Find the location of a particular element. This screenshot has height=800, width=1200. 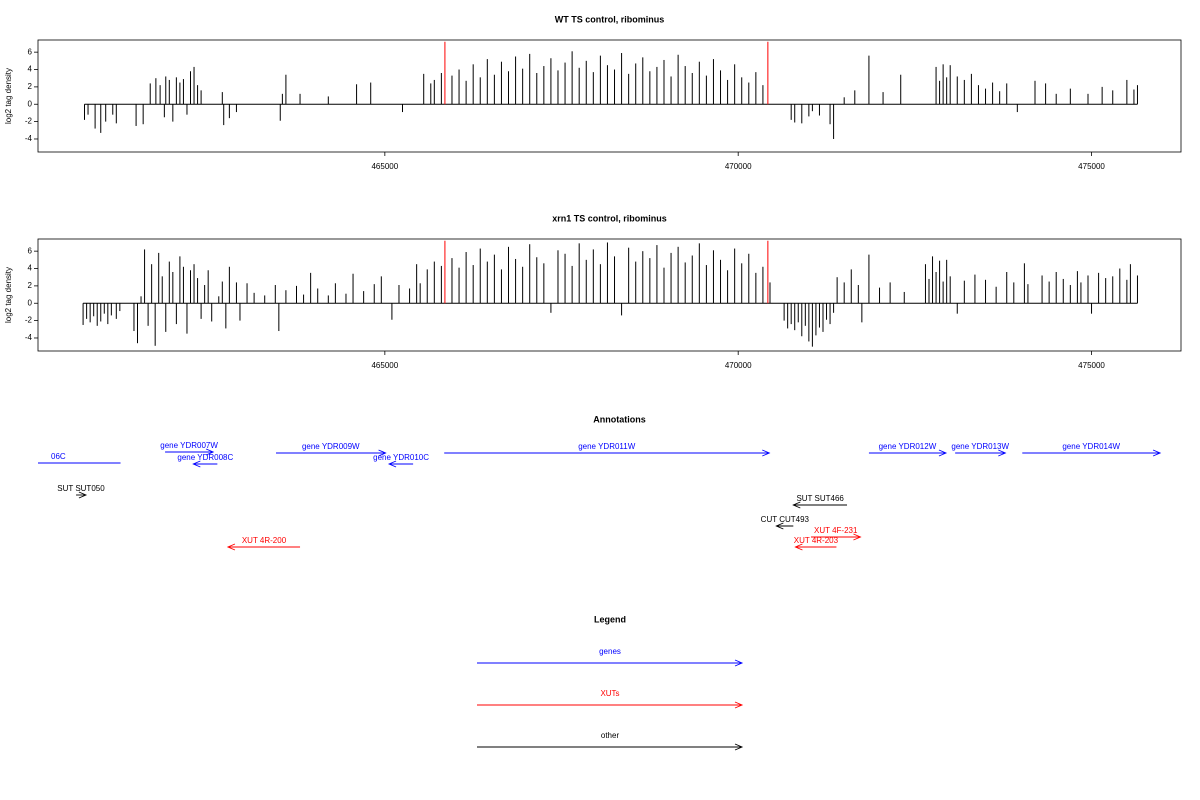

feature-label: gene YDR010C is located at coordinates (401, 457).